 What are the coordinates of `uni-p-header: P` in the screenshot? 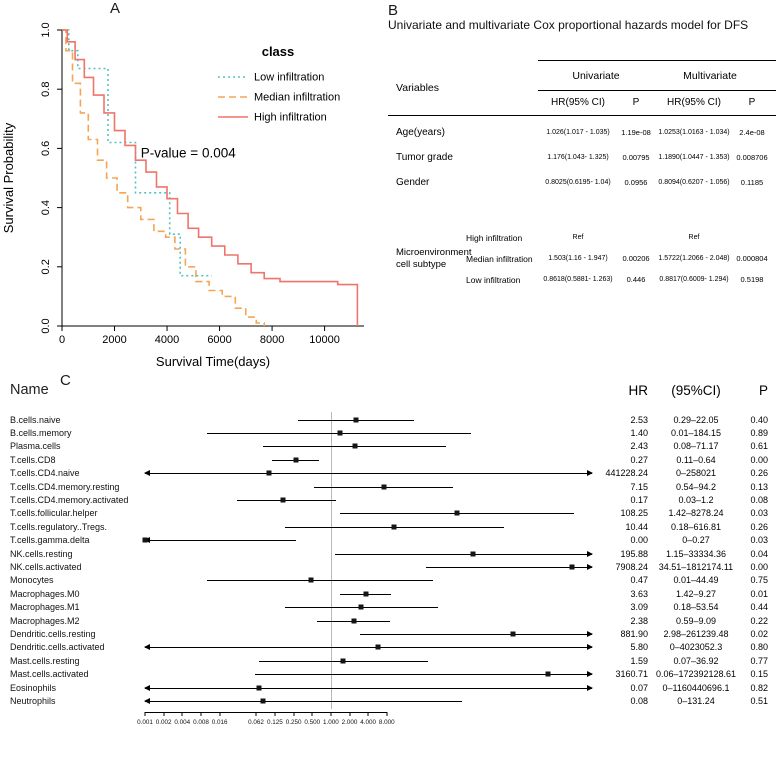 It's located at (636, 102).